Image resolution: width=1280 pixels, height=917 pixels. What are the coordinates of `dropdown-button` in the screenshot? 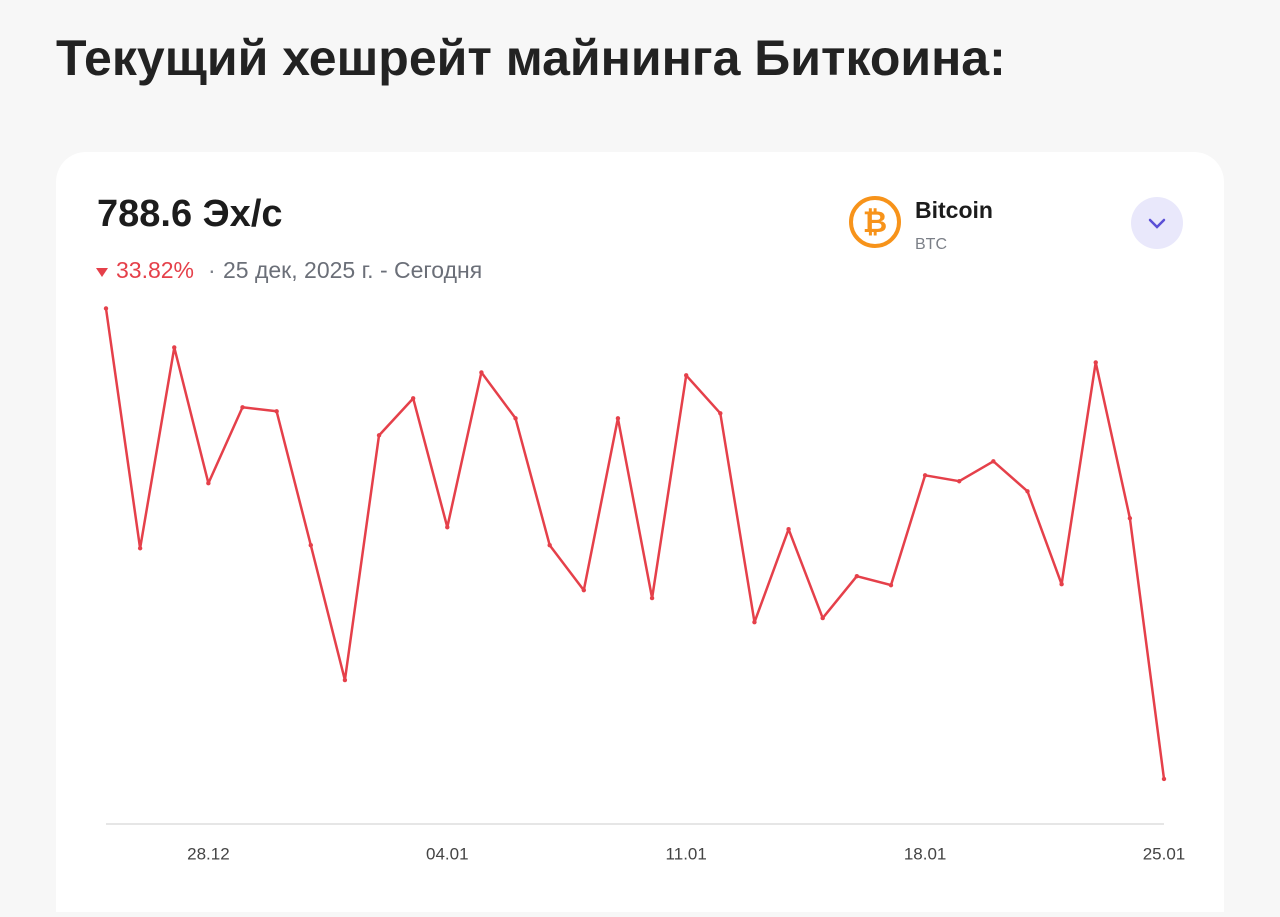 It's located at (1157, 223).